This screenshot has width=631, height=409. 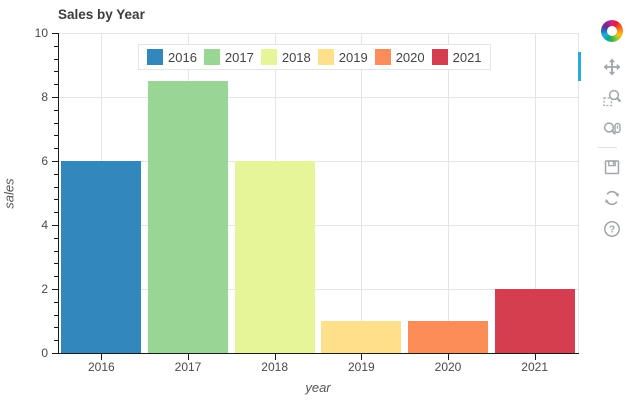 I want to click on x-tick-label-2018: 2018, so click(x=274, y=367).